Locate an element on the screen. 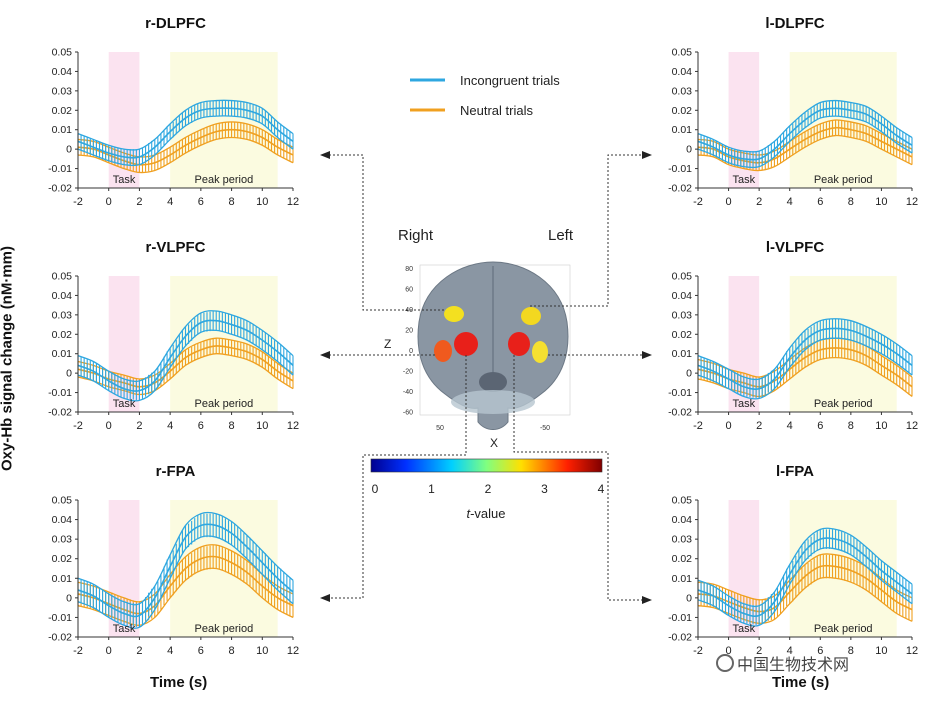  connector-l-fpa is located at coordinates (579, 478).